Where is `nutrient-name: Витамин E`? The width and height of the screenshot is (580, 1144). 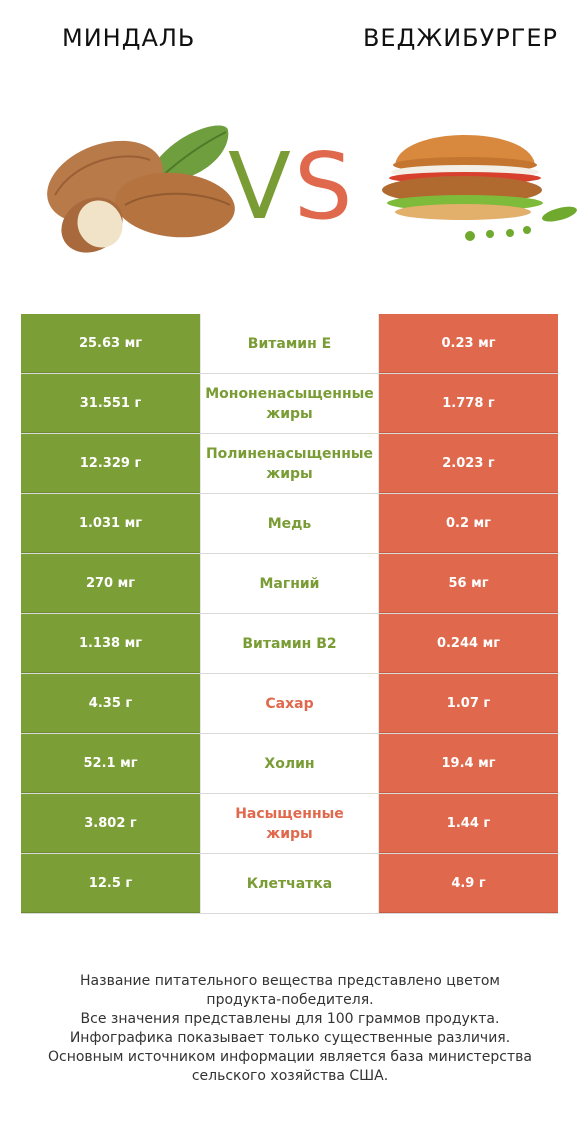 nutrient-name: Витамин E is located at coordinates (289, 343).